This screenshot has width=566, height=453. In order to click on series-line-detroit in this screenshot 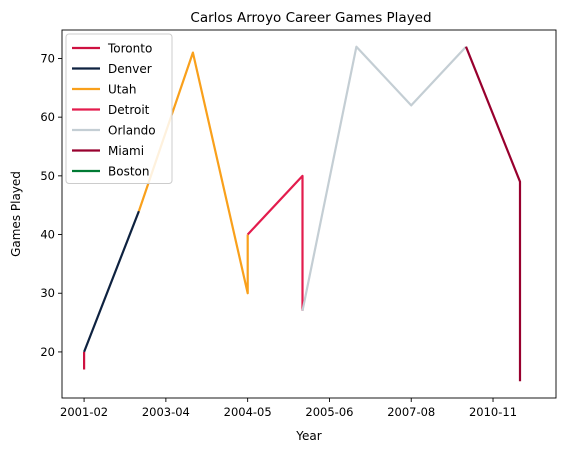, I will do `click(275, 242)`.